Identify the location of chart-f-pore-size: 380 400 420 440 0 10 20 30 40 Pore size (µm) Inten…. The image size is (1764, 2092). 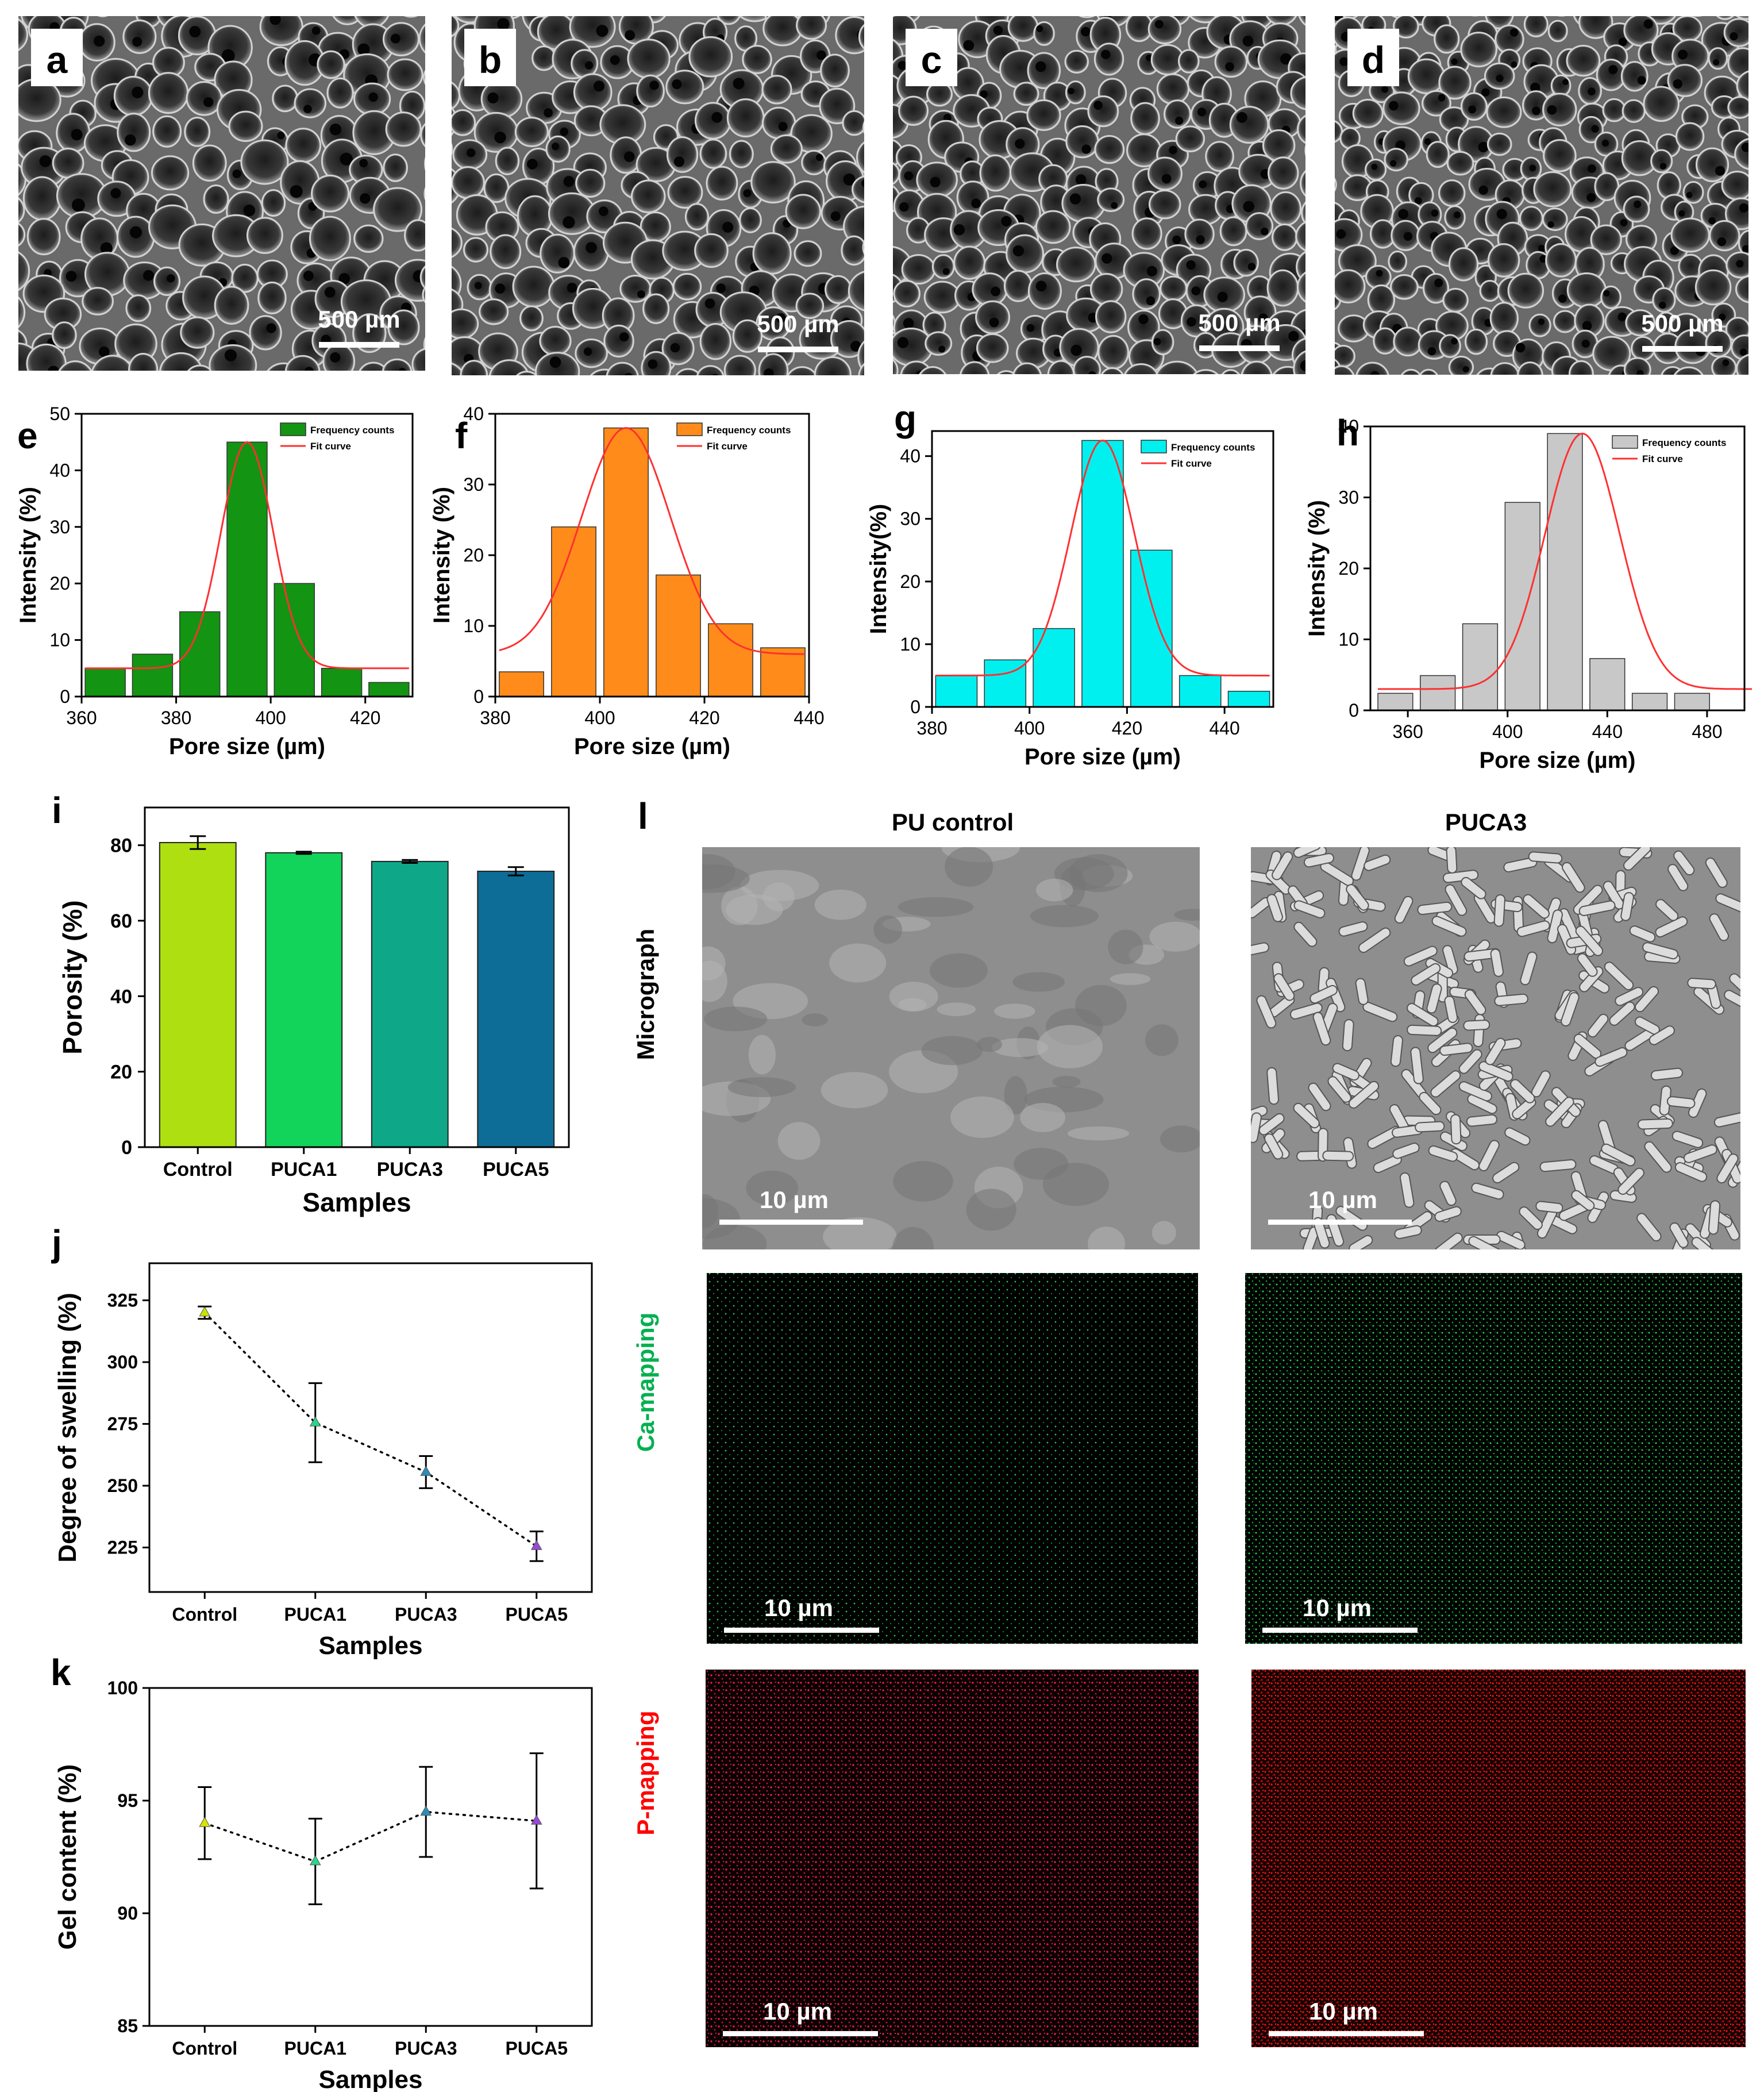
(627, 581).